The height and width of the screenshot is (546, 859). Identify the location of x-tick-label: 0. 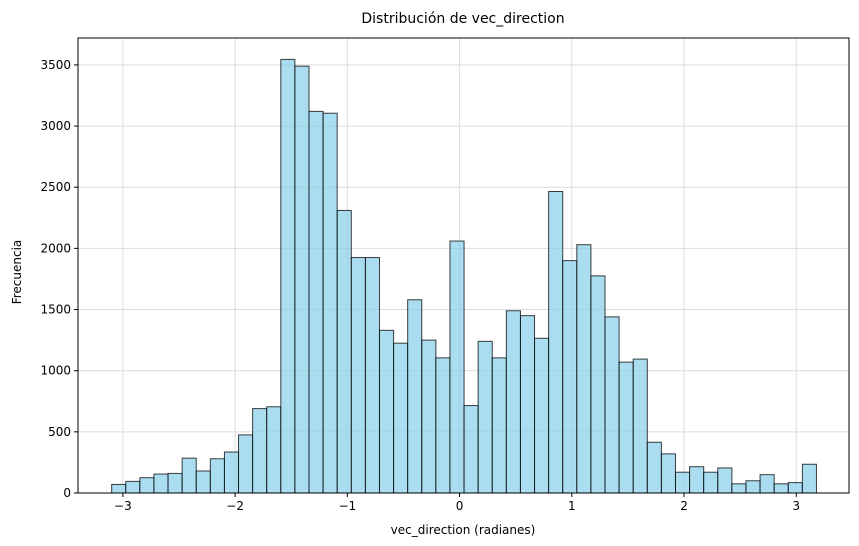
(460, 506).